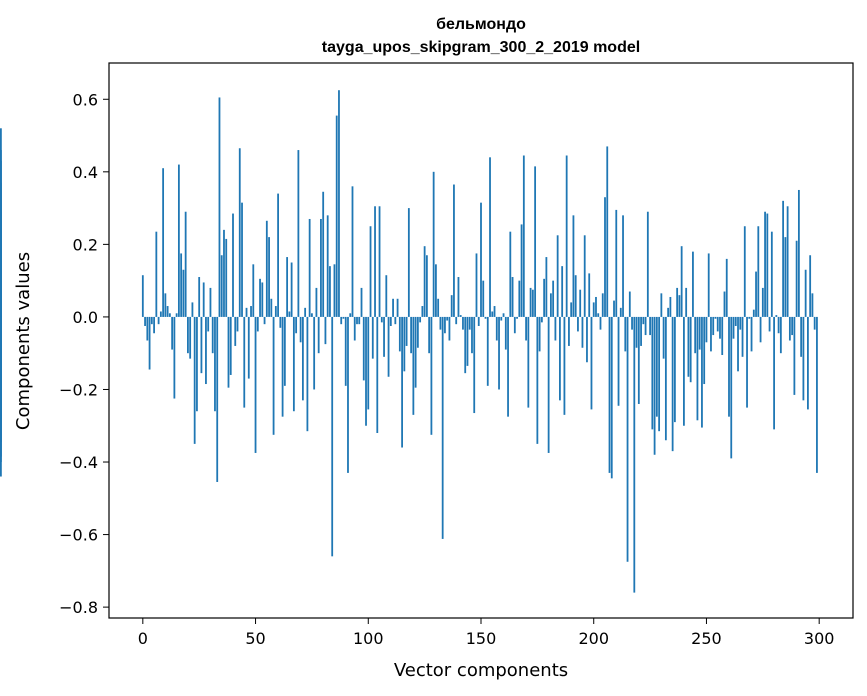 This screenshot has width=867, height=696. I want to click on y-tick-label: 0.2, so click(85, 244).